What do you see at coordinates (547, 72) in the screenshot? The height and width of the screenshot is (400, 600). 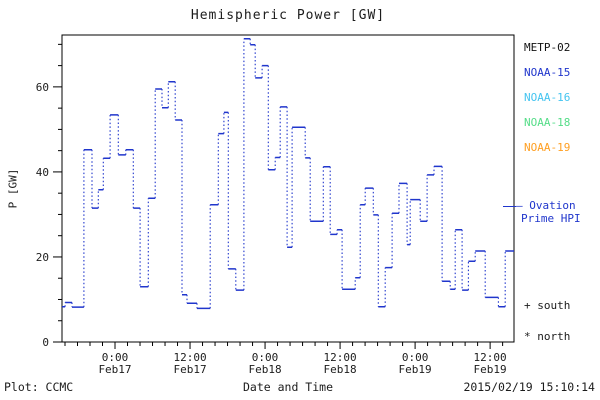 I see `legend-item-noaa-15: NOAA-15` at bounding box center [547, 72].